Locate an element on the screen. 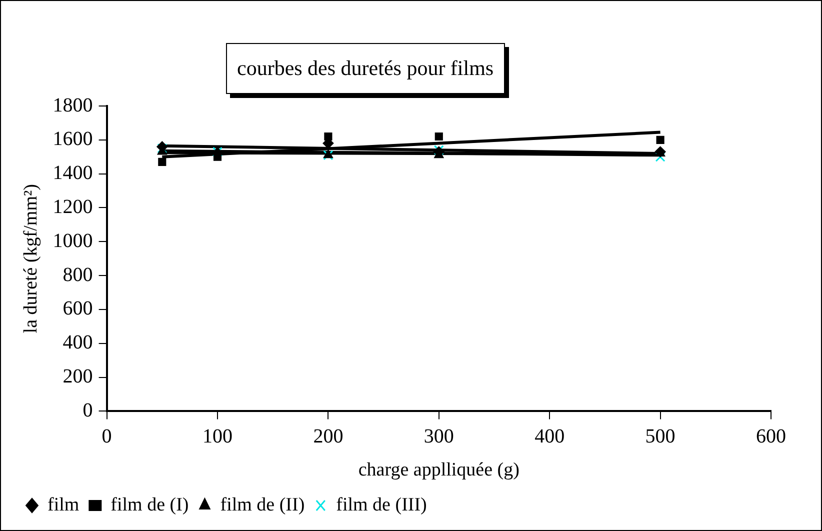 The image size is (822, 531). y-tick-label: 800 is located at coordinates (77, 275).